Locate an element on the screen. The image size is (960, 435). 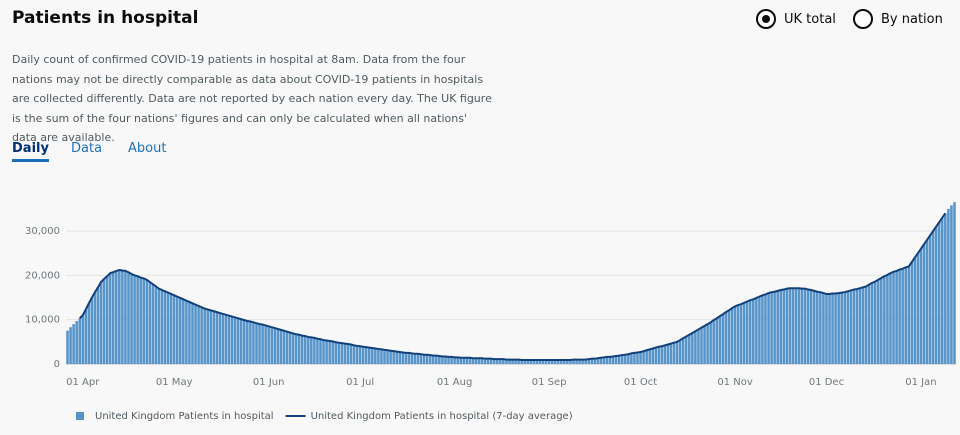
tab: About is located at coordinates (147, 148).